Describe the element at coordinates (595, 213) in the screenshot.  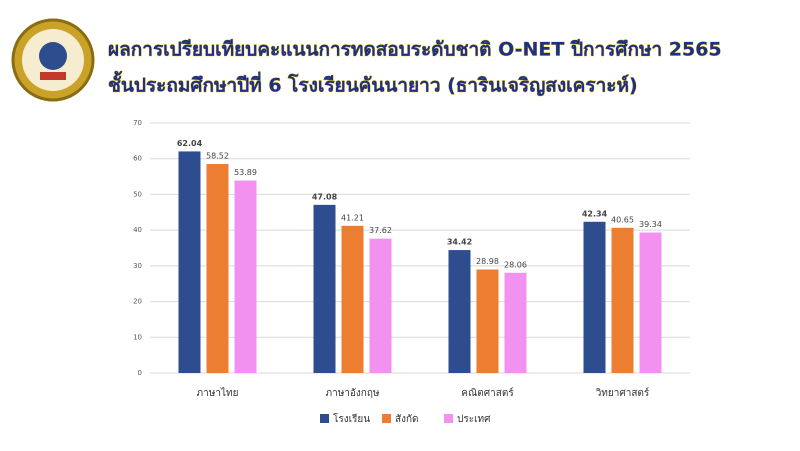
I see `value-label: 42.34` at that location.